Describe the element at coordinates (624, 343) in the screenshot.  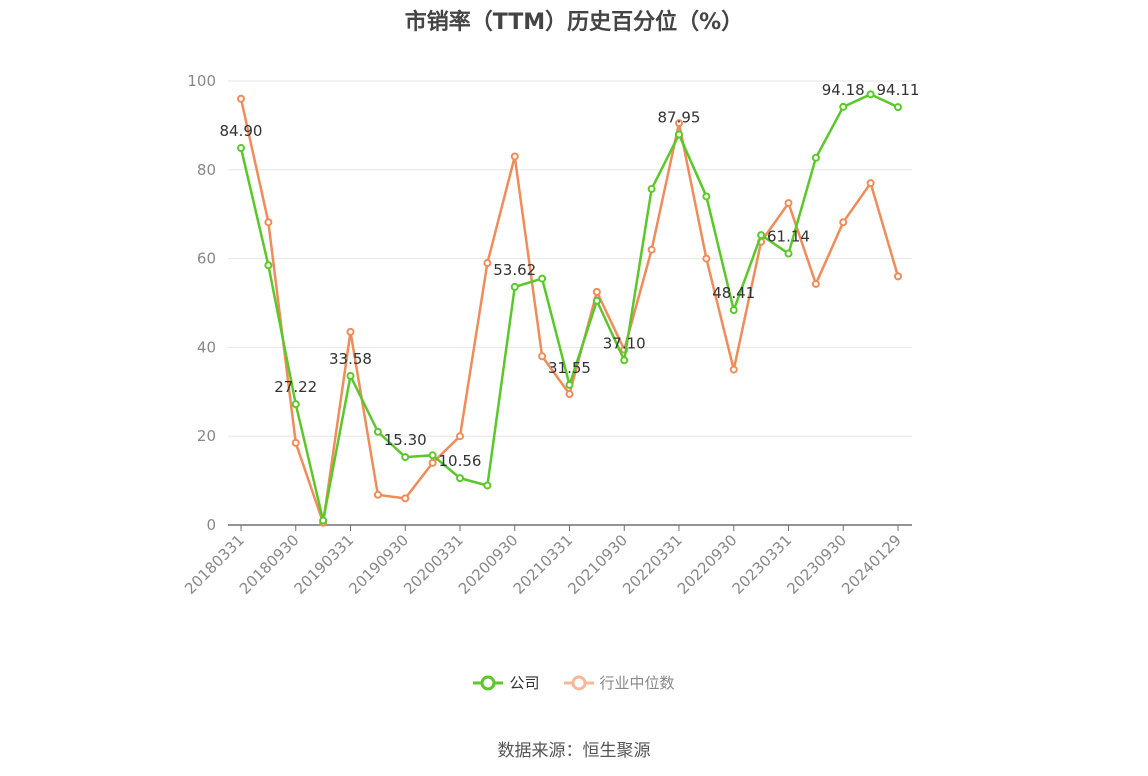
I see `data-label: 37.10` at that location.